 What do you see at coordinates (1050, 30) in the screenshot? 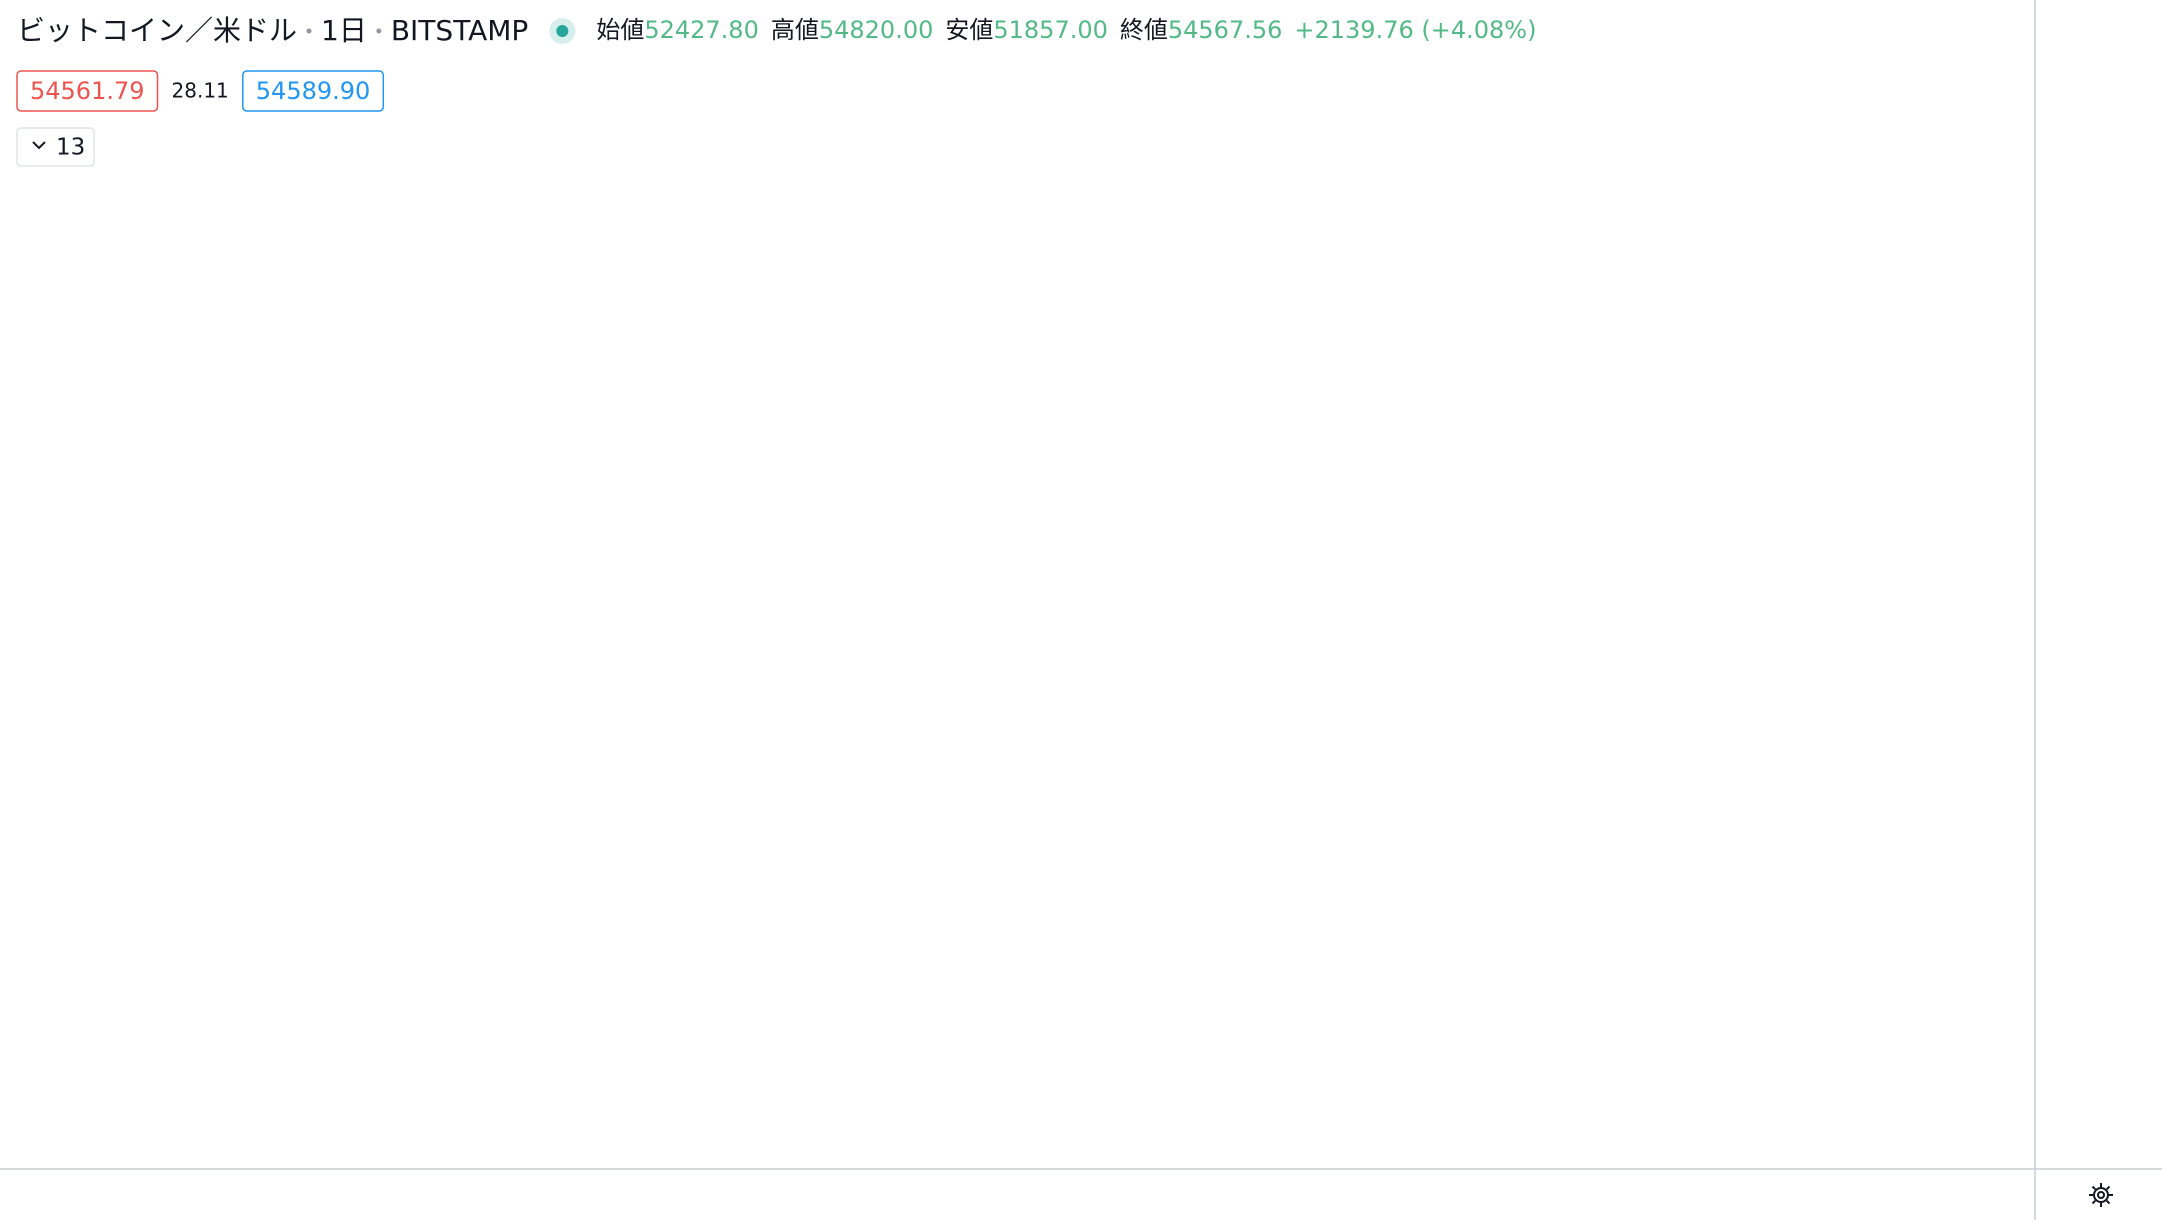
I see `ohlc-value: 51857.00` at bounding box center [1050, 30].